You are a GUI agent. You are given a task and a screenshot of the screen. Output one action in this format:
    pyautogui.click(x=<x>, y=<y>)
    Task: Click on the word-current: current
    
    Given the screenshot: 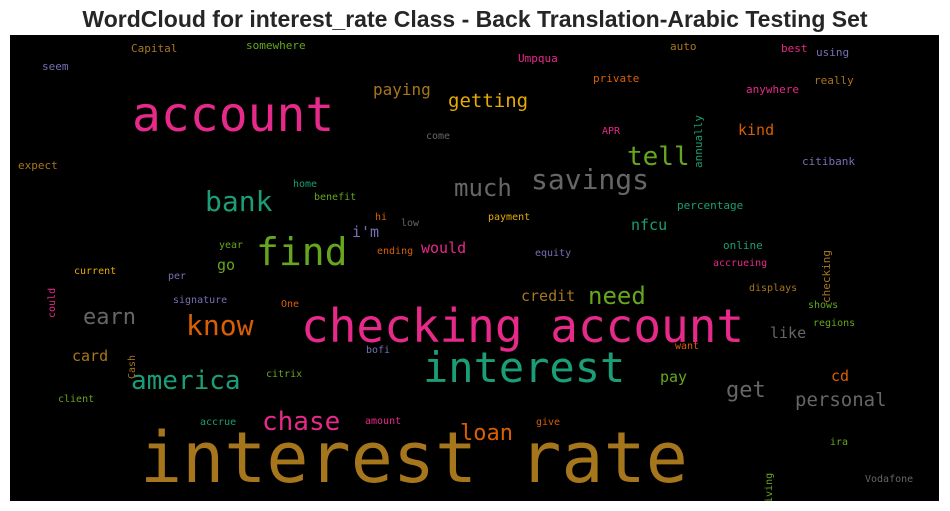 What is the action you would take?
    pyautogui.click(x=95, y=271)
    